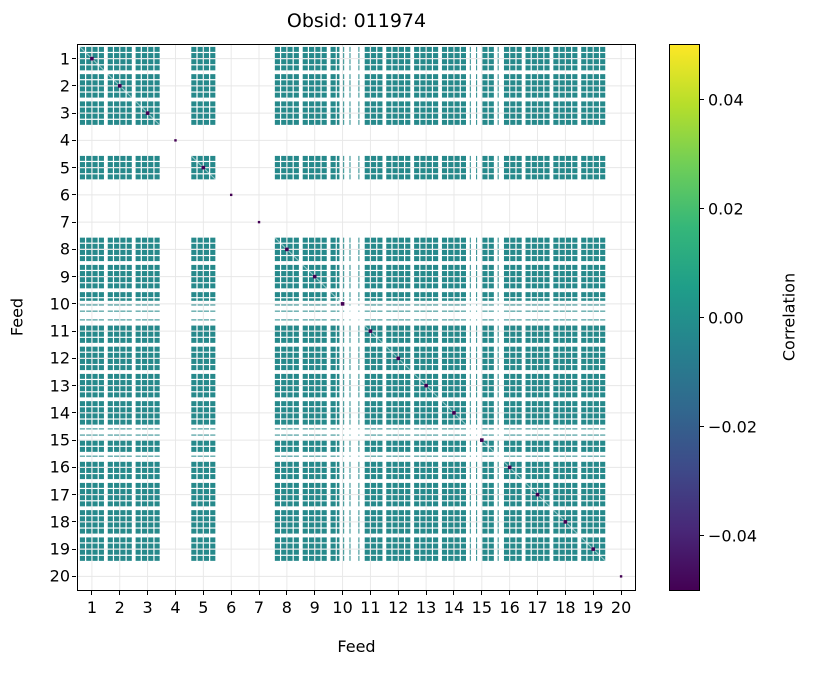 The height and width of the screenshot is (678, 825). Describe the element at coordinates (733, 426) in the screenshot. I see `colorbar-tick-label: −0.02` at that location.